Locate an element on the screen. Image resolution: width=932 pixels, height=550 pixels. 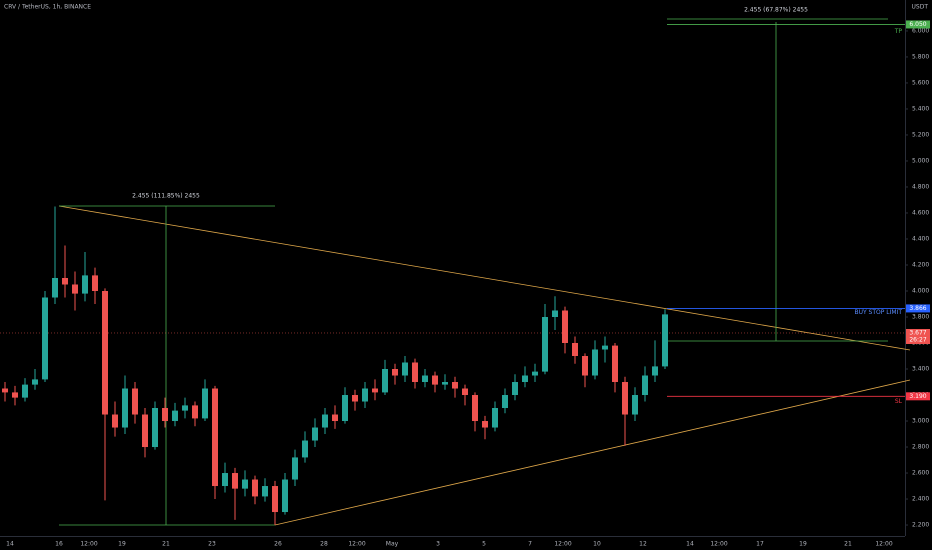
y-tick-label: 4.800 is located at coordinates (920, 186).